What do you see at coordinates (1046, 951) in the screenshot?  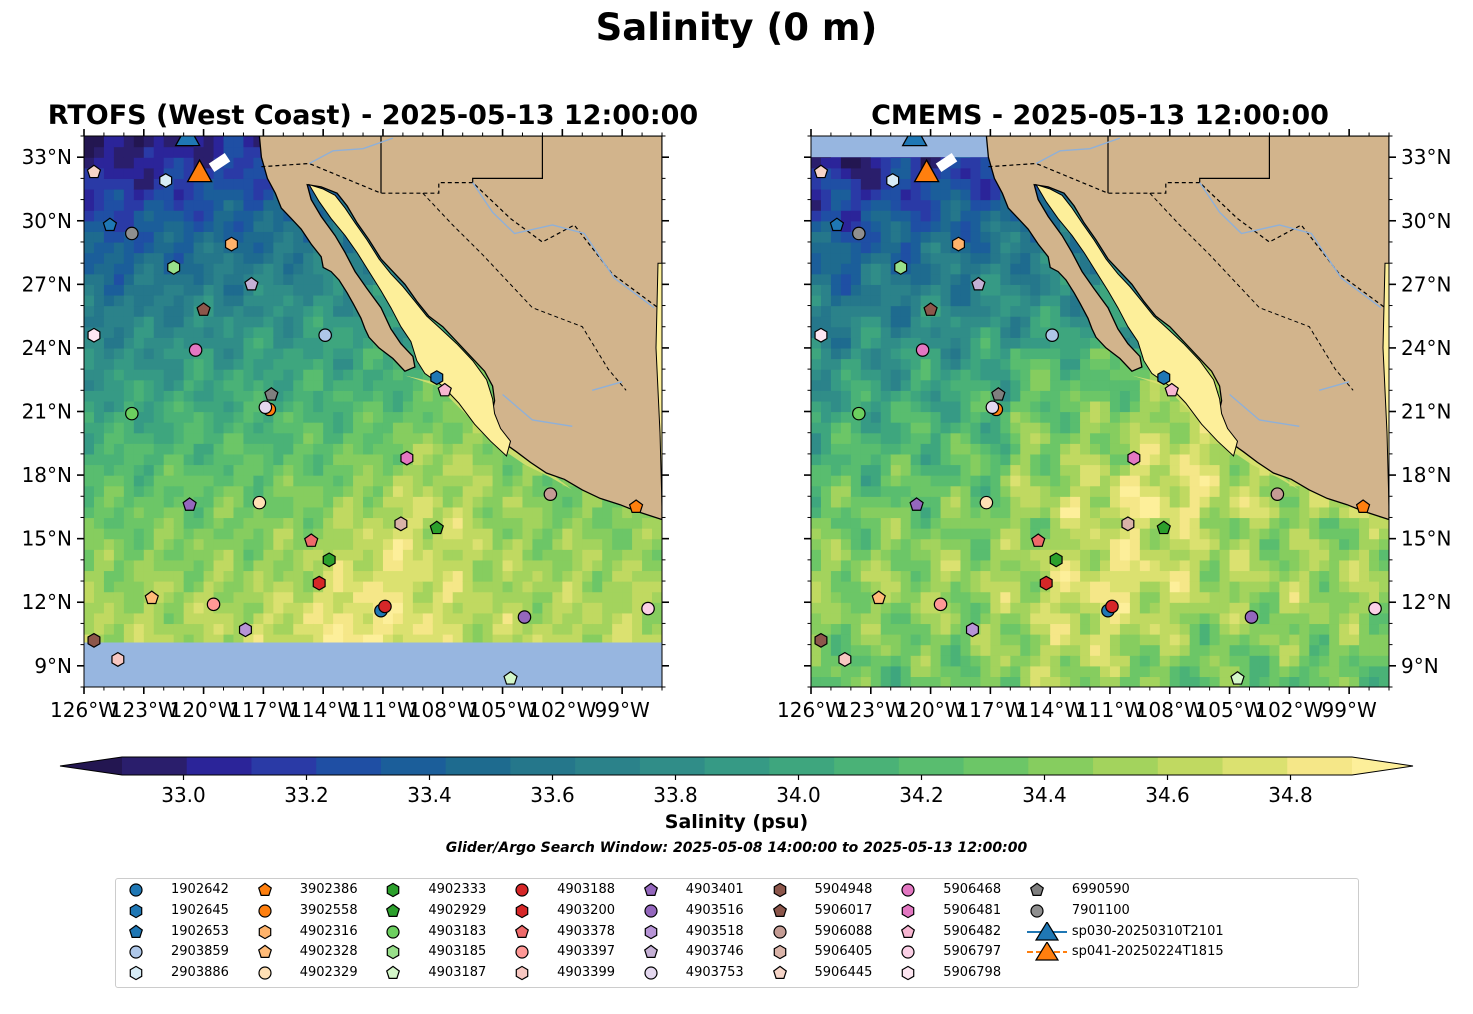 I see `legend-triangle-sp041-20250224T1815` at bounding box center [1046, 951].